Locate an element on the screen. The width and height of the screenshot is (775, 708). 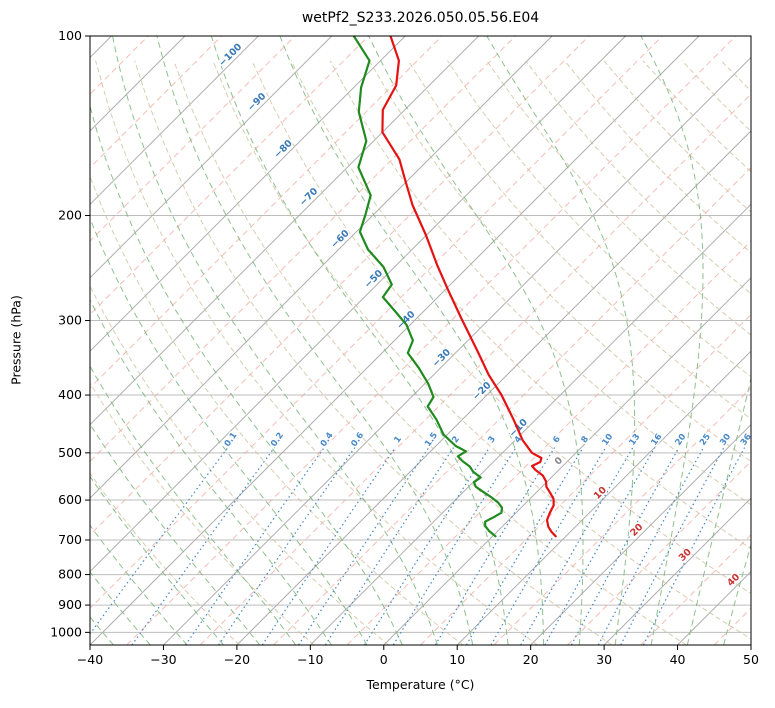
x-axis-title: Temperature (°C) is located at coordinates (420, 684).